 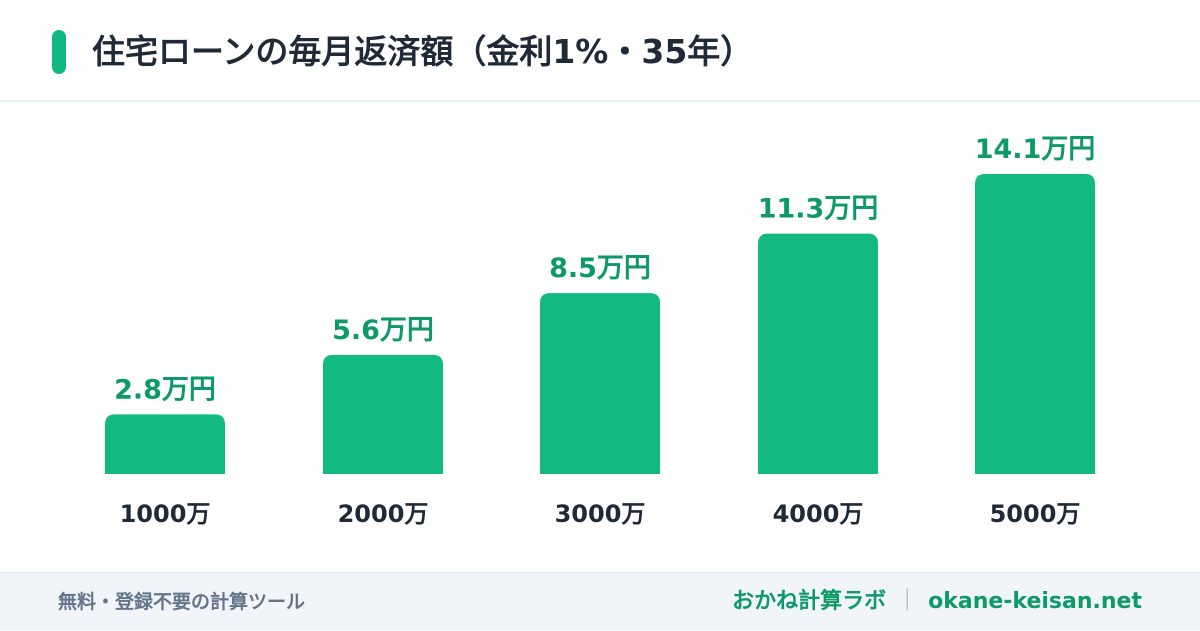 I want to click on value-label: 8.5万円, so click(x=600, y=268).